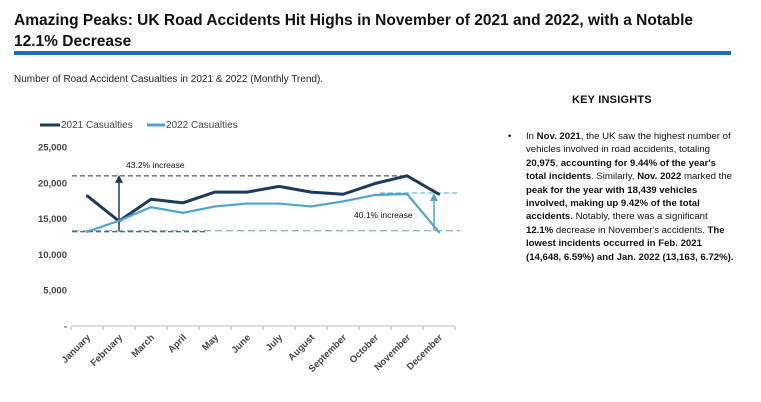  What do you see at coordinates (263, 212) in the screenshot?
I see `series-line-2022` at bounding box center [263, 212].